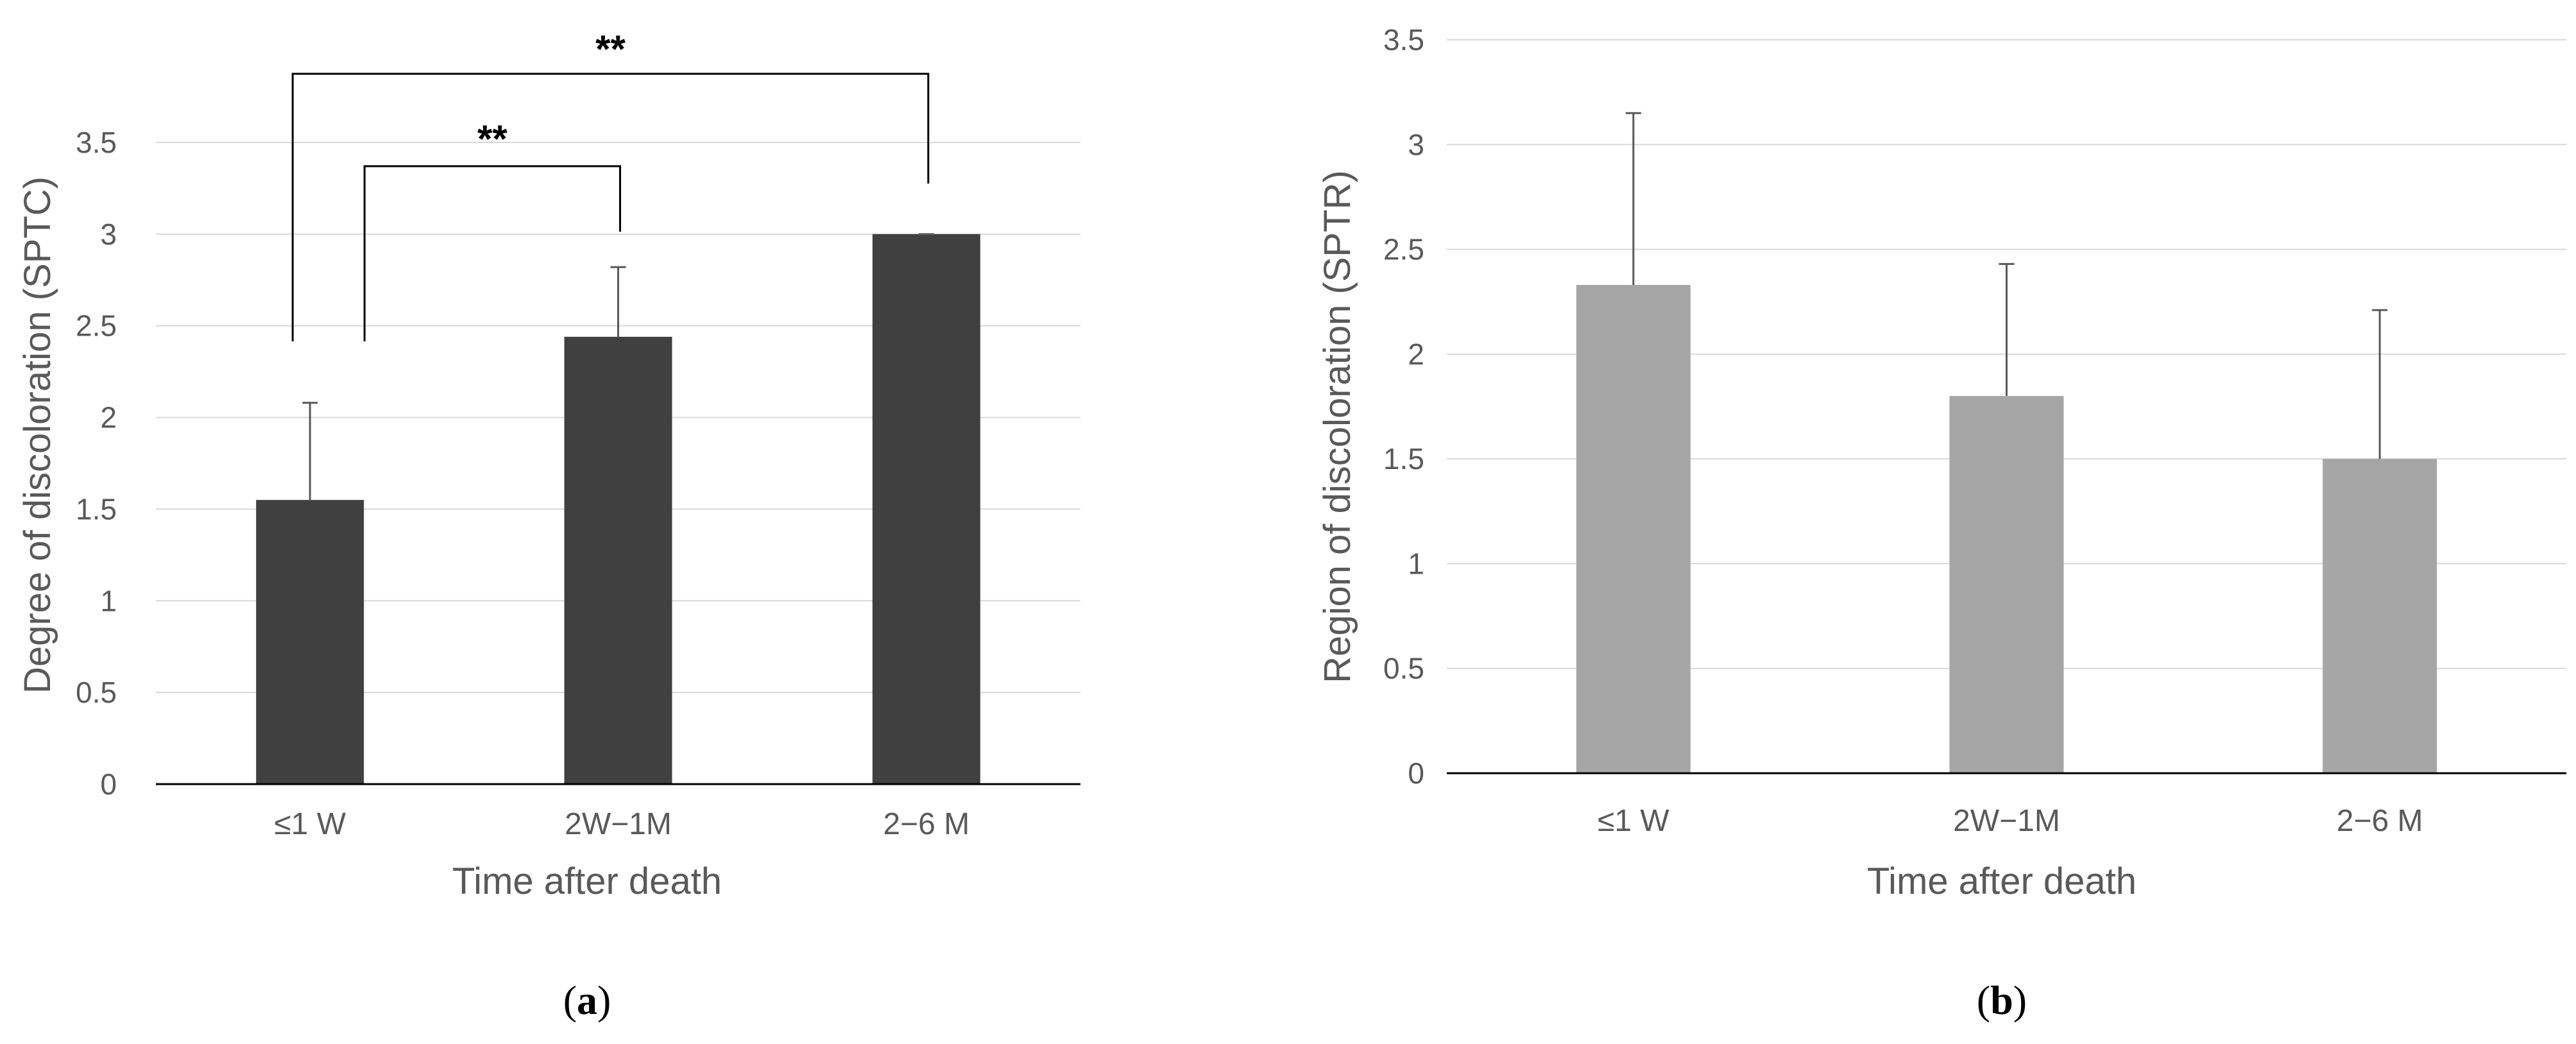  What do you see at coordinates (2002, 881) in the screenshot?
I see `x-axis-title-b: Time after death` at bounding box center [2002, 881].